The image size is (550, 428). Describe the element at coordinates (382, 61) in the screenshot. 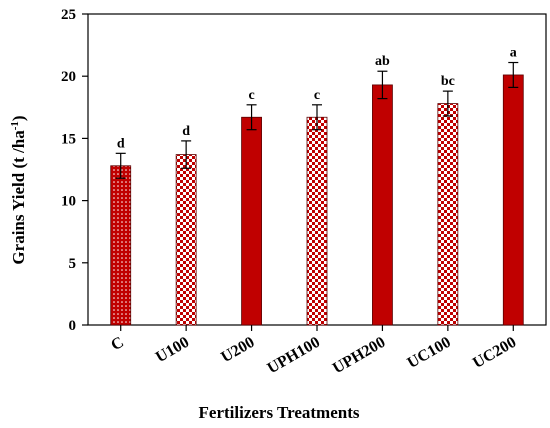

I see `significance-label: ab` at that location.